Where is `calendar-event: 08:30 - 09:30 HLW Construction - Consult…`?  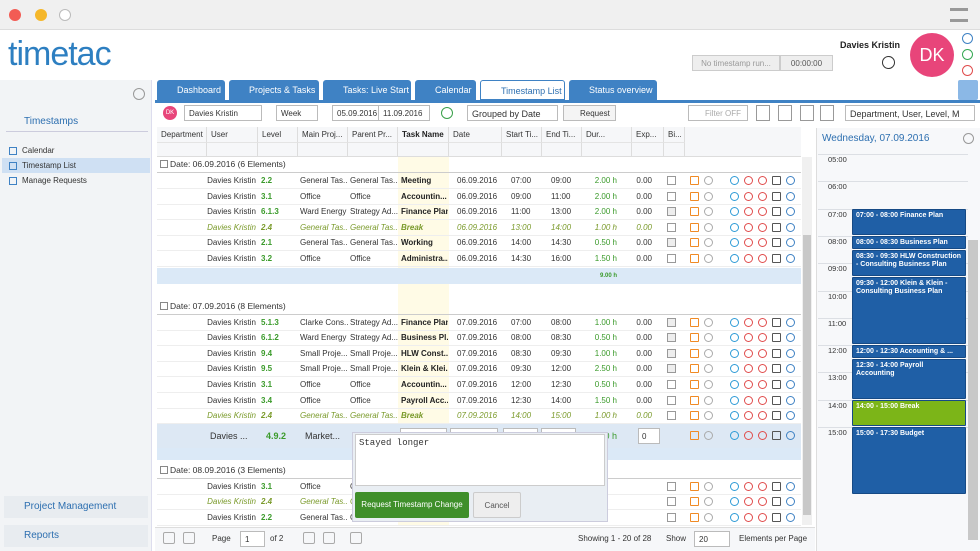 calendar-event: 08:30 - 09:30 HLW Construction - Consult… is located at coordinates (909, 262).